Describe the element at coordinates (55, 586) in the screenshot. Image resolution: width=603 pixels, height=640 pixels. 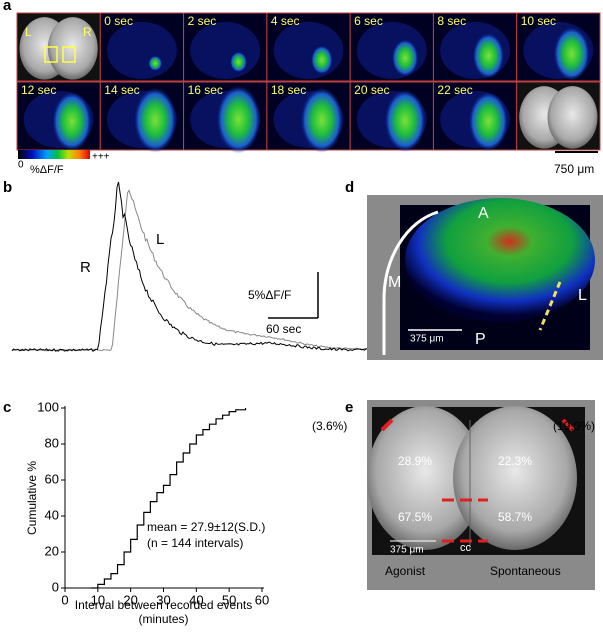
I see `y-tick-label: 0` at that location.